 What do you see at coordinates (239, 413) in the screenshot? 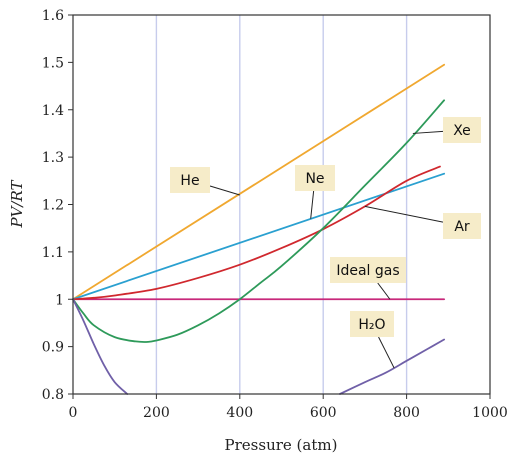
I see `x-tick-label: 400` at bounding box center [239, 413].